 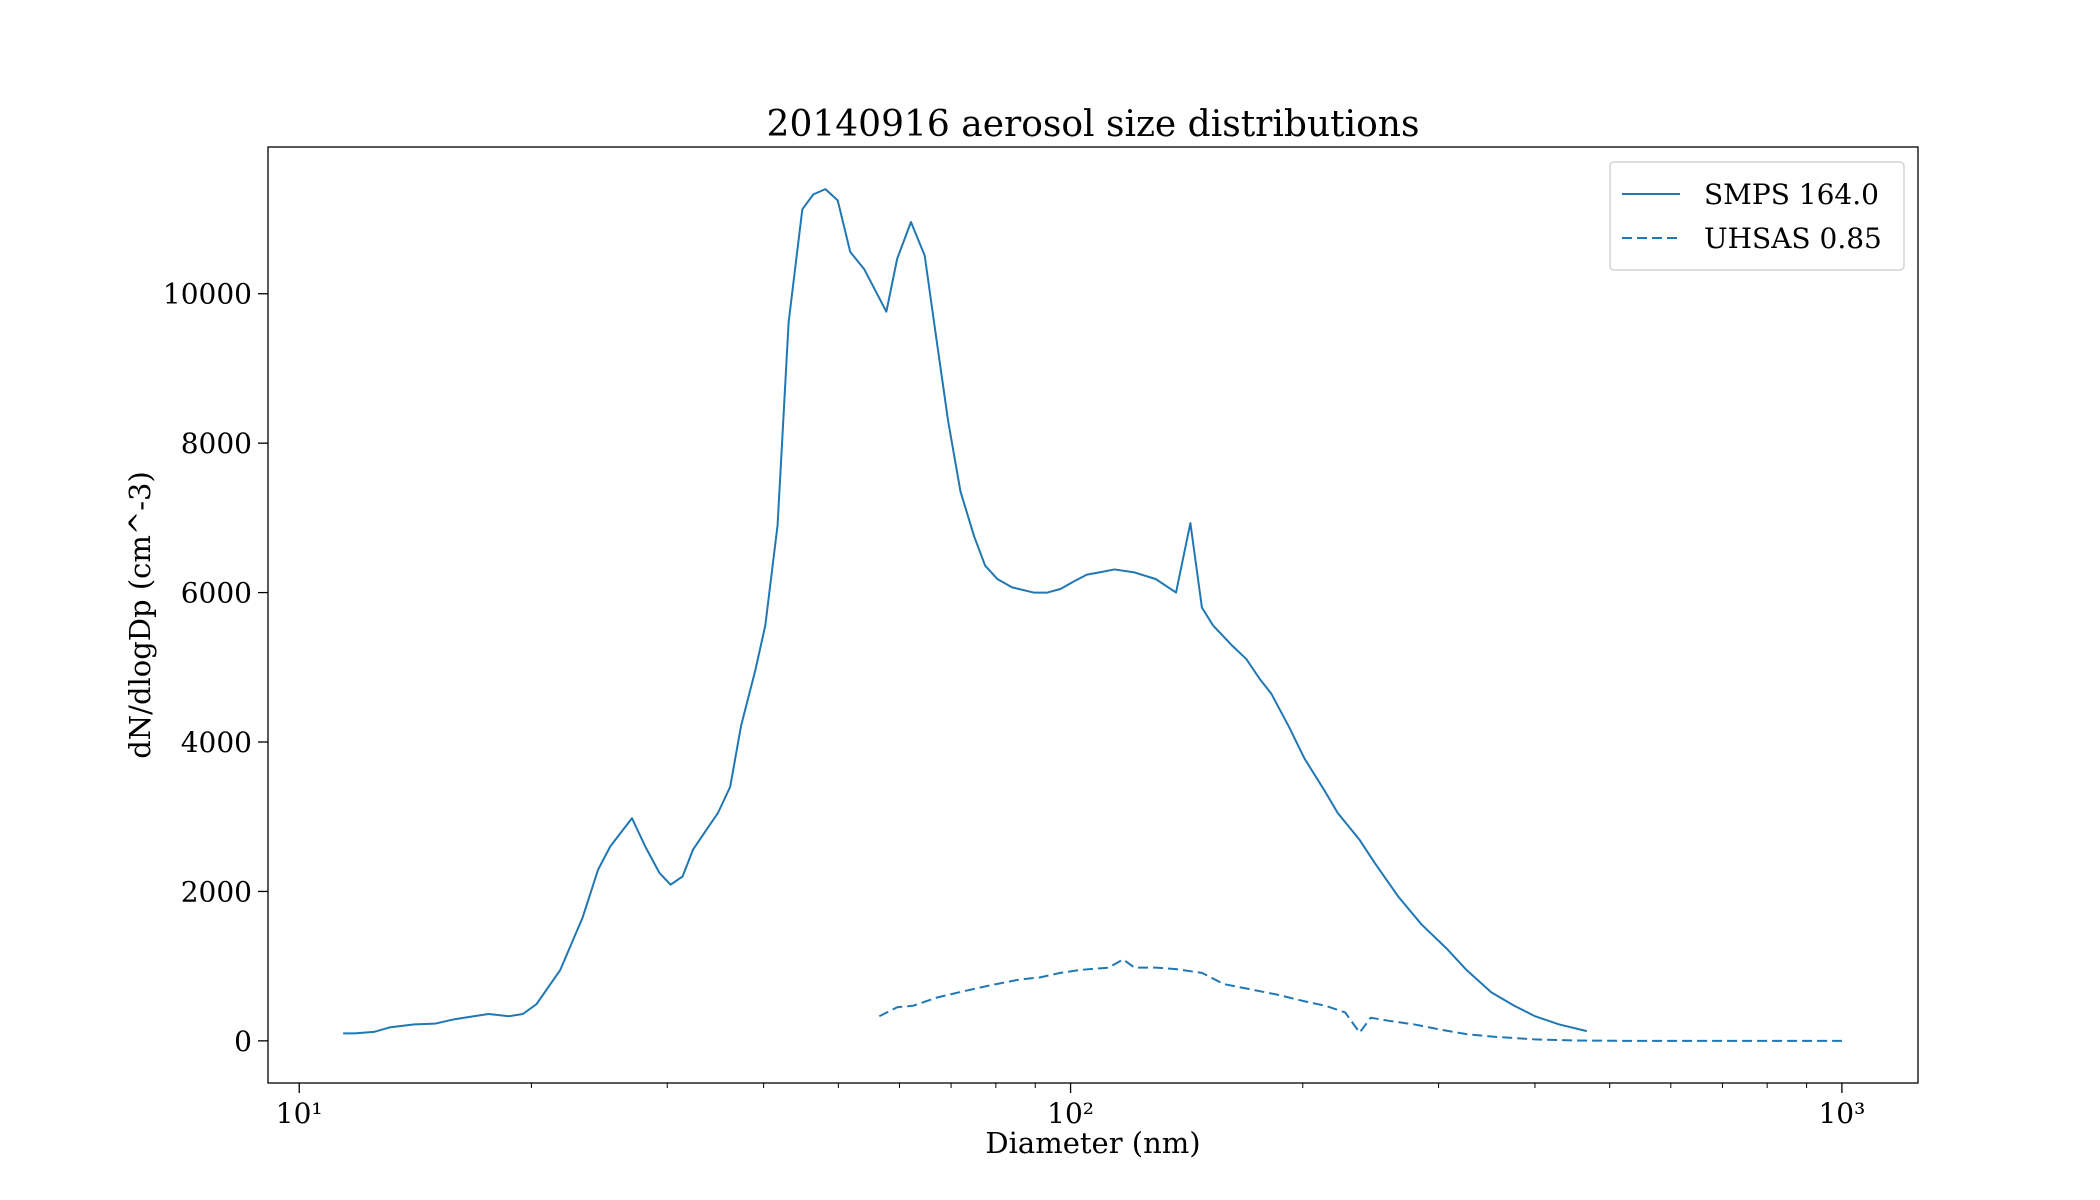 I want to click on y-tick-label: 2000, so click(x=216, y=891).